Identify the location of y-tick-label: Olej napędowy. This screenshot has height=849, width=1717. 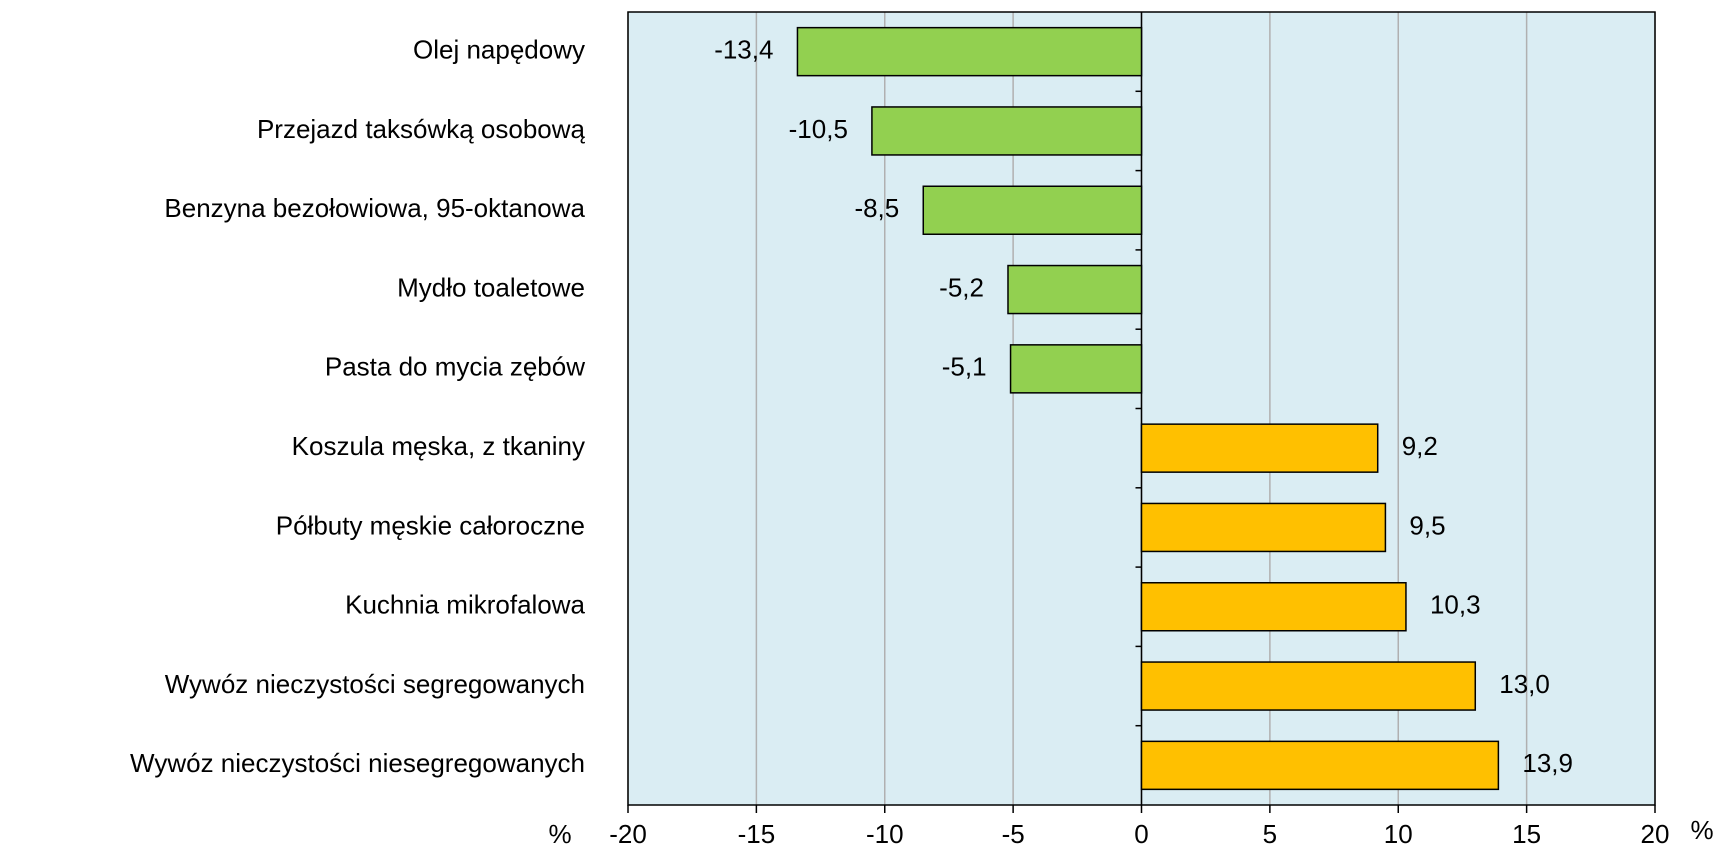
(499, 50).